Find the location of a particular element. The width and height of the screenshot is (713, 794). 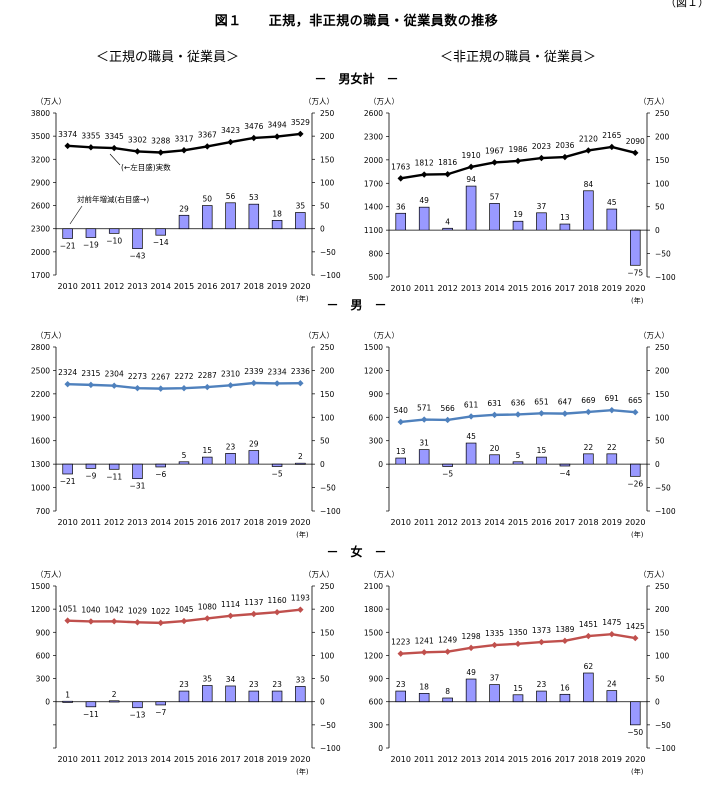

change-bar-label: 2 is located at coordinates (300, 456).